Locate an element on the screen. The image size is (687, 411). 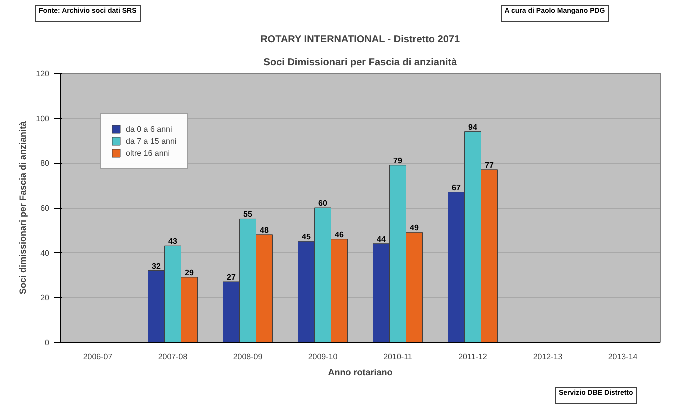
legend-label: da 0 a 6 anni is located at coordinates (149, 129).